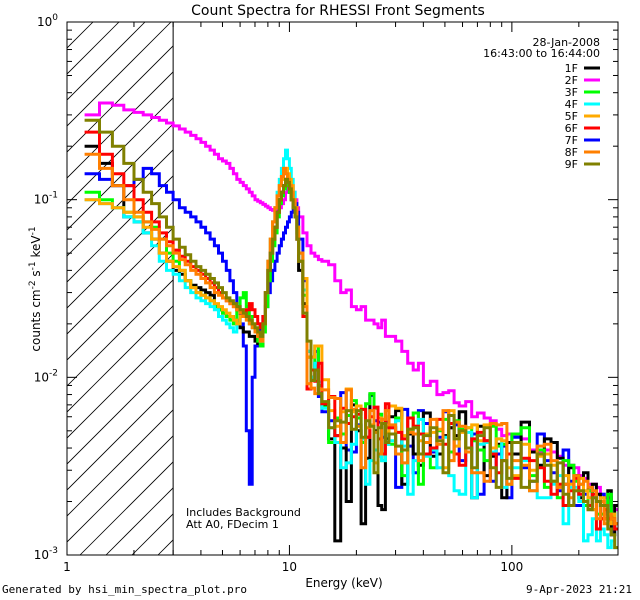 This screenshot has width=640, height=600. What do you see at coordinates (511, 567) in the screenshot?
I see `x-tick-label: 100` at bounding box center [511, 567].